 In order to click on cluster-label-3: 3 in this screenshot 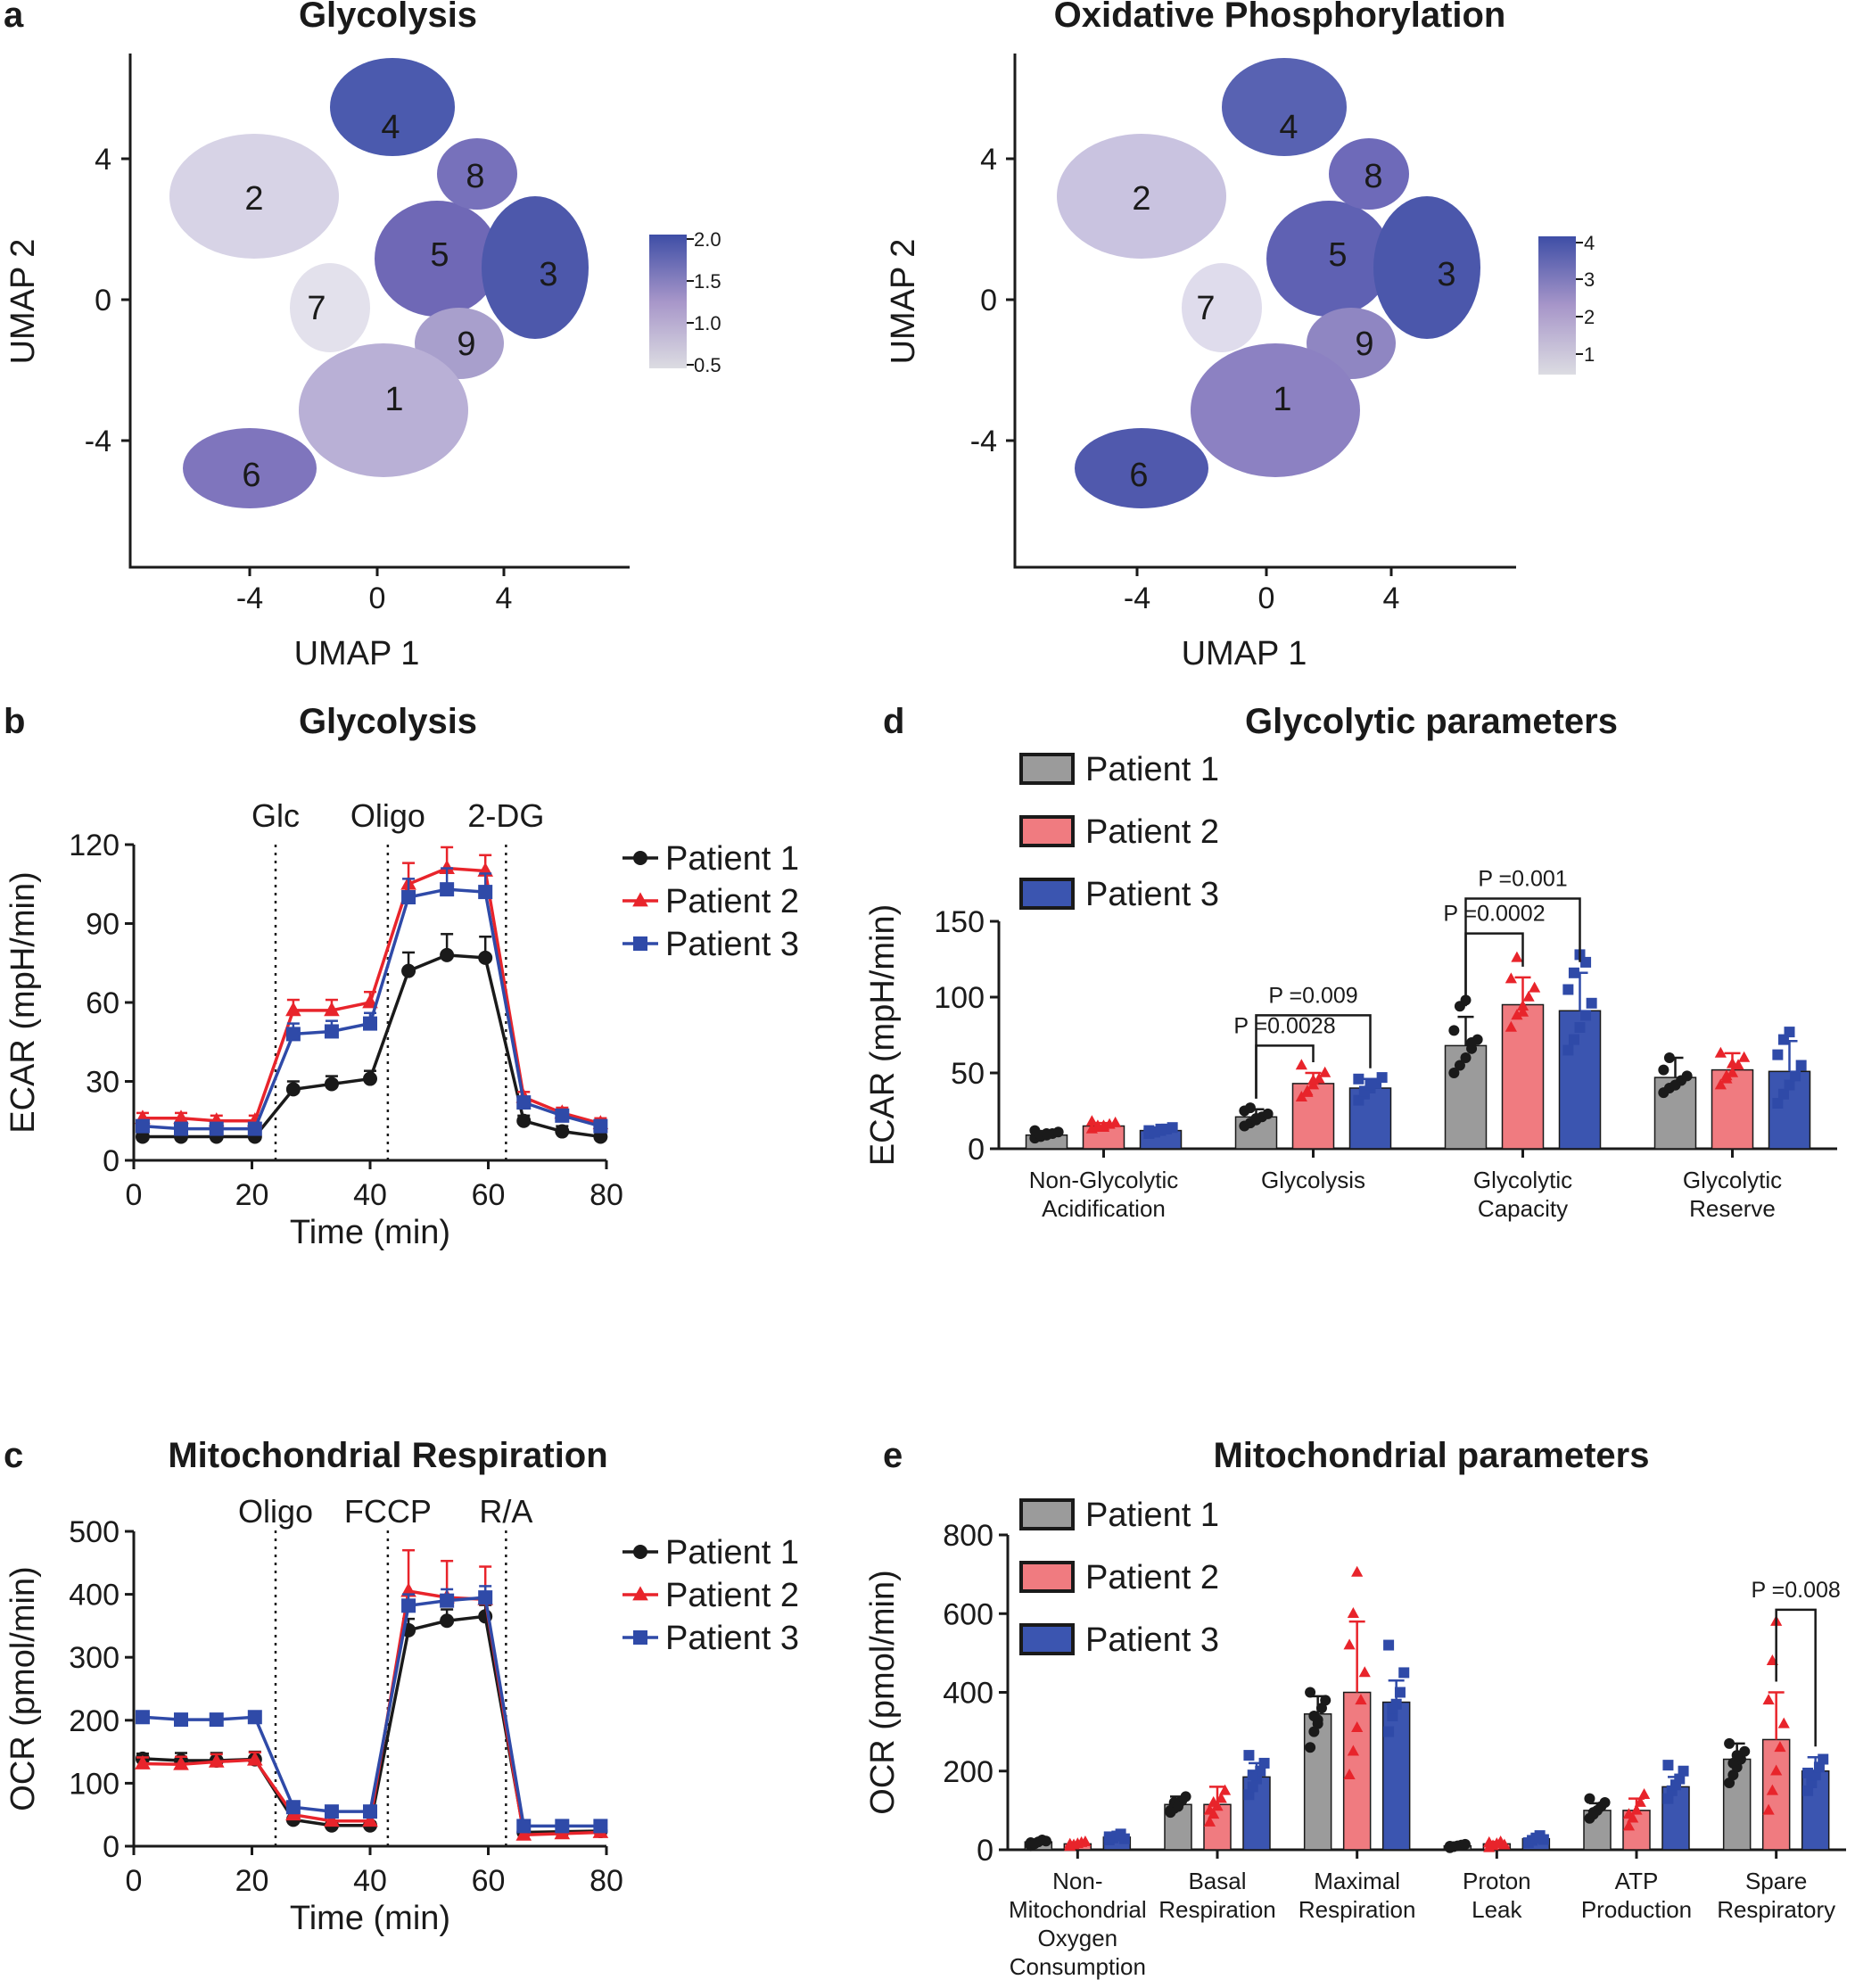, I will do `click(1446, 274)`.